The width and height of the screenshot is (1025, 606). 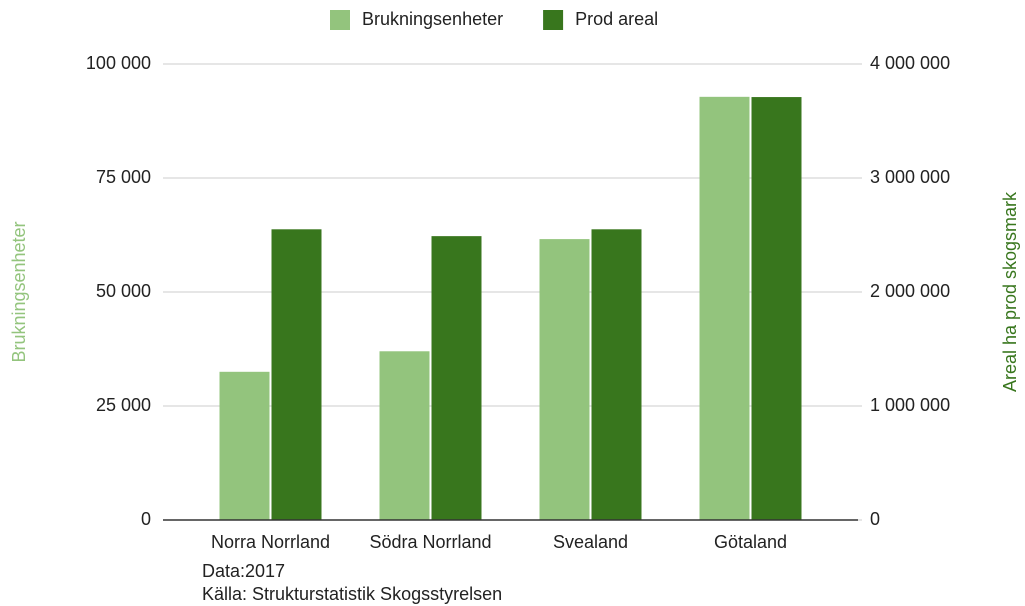 I want to click on y-tick-label: 25 000, so click(x=123, y=405).